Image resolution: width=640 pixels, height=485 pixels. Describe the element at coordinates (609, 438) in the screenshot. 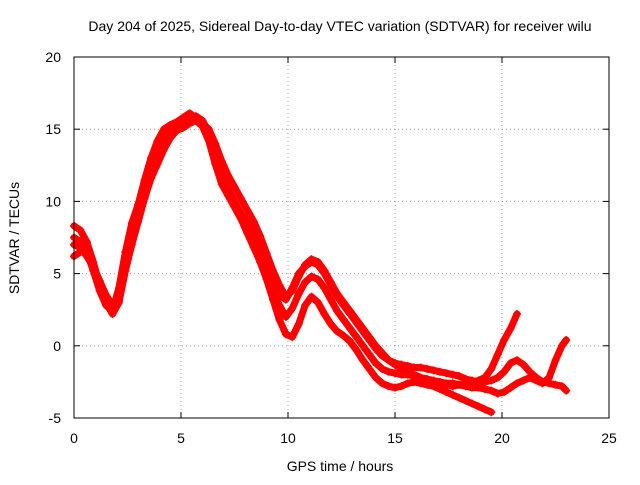

I see `x-tick-label: 25` at that location.